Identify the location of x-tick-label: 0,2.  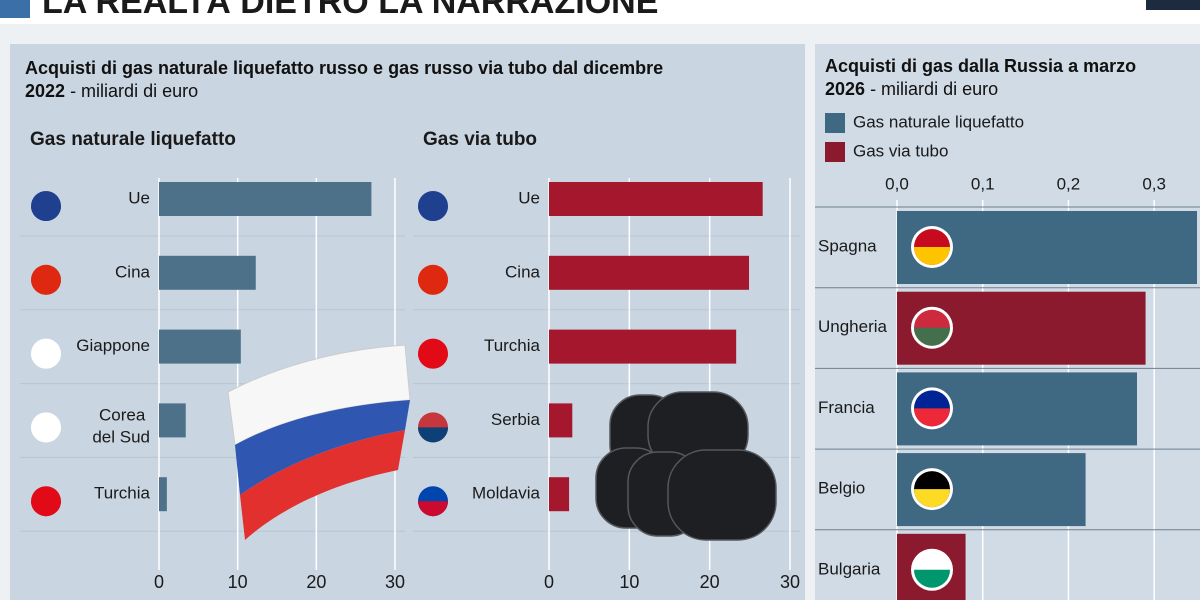
(1069, 183).